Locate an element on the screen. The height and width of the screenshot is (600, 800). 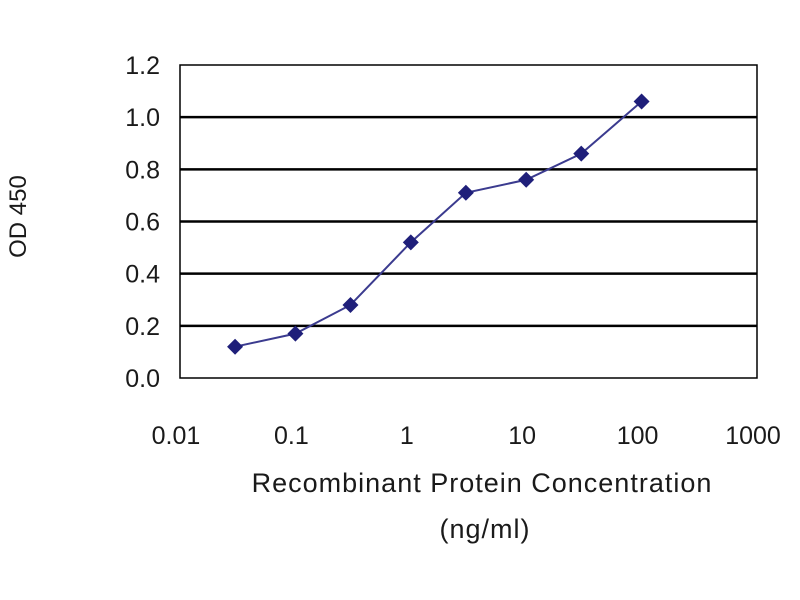
y-tick-label: 0.0 is located at coordinates (142, 379).